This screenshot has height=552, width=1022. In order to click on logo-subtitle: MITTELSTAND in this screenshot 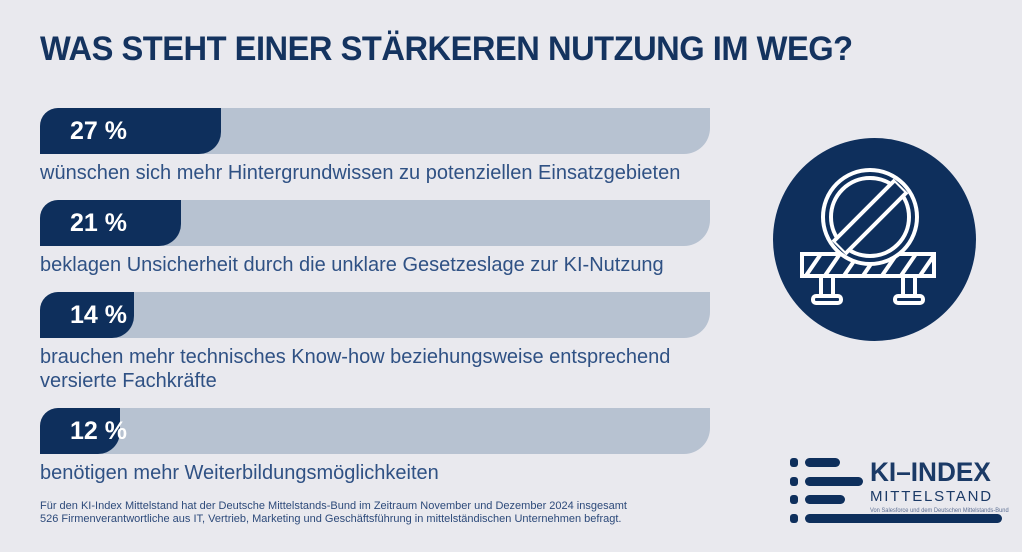, I will do `click(931, 496)`.